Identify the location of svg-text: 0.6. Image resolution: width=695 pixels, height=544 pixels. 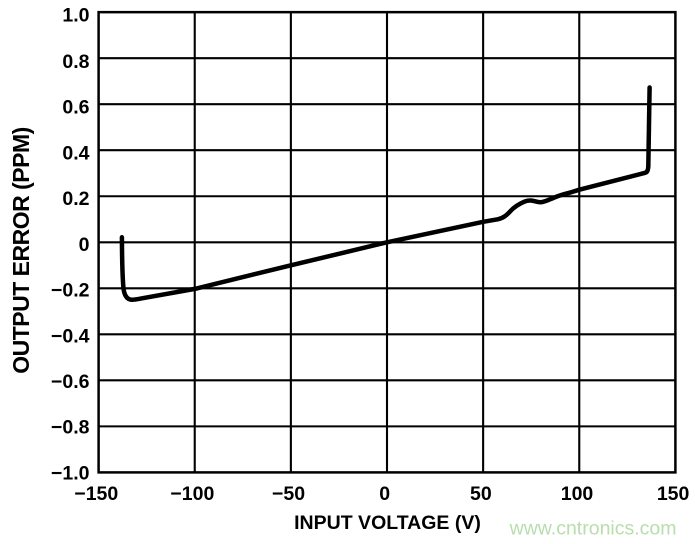
(75, 108).